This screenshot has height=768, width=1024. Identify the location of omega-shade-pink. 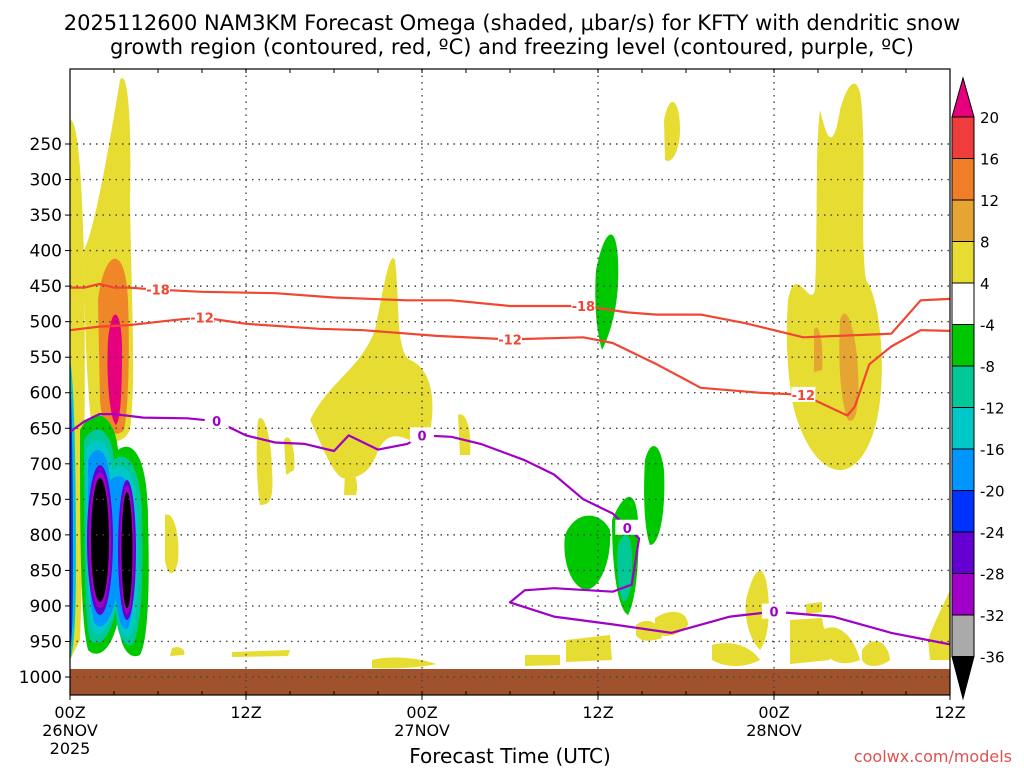
(114, 369).